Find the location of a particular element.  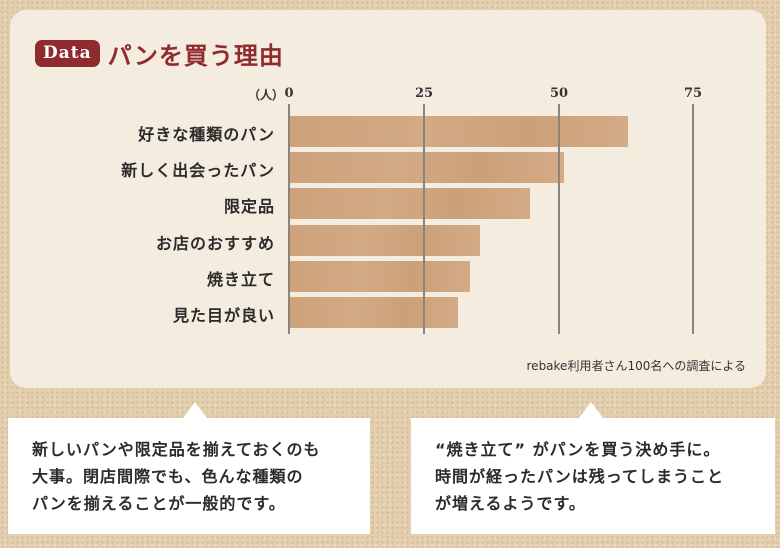

callout-line: 時間が経ったパンは残ってしまうこと is located at coordinates (580, 476).